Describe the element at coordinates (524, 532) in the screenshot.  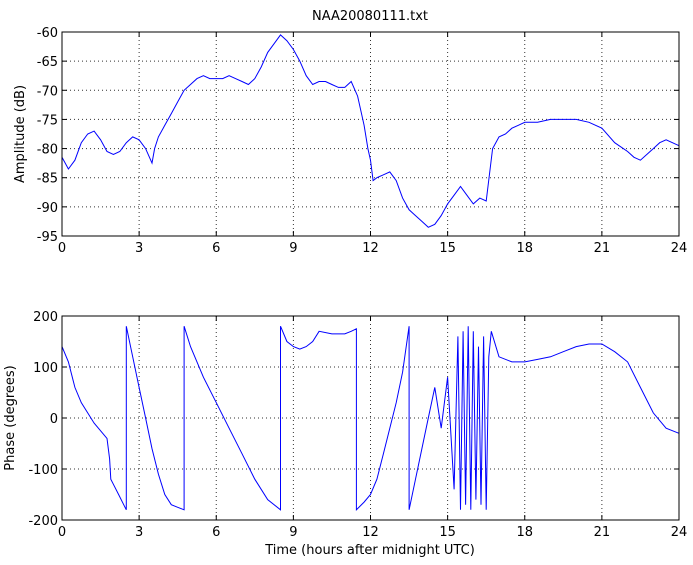
I see `phase-x-tick-label: 18` at that location.